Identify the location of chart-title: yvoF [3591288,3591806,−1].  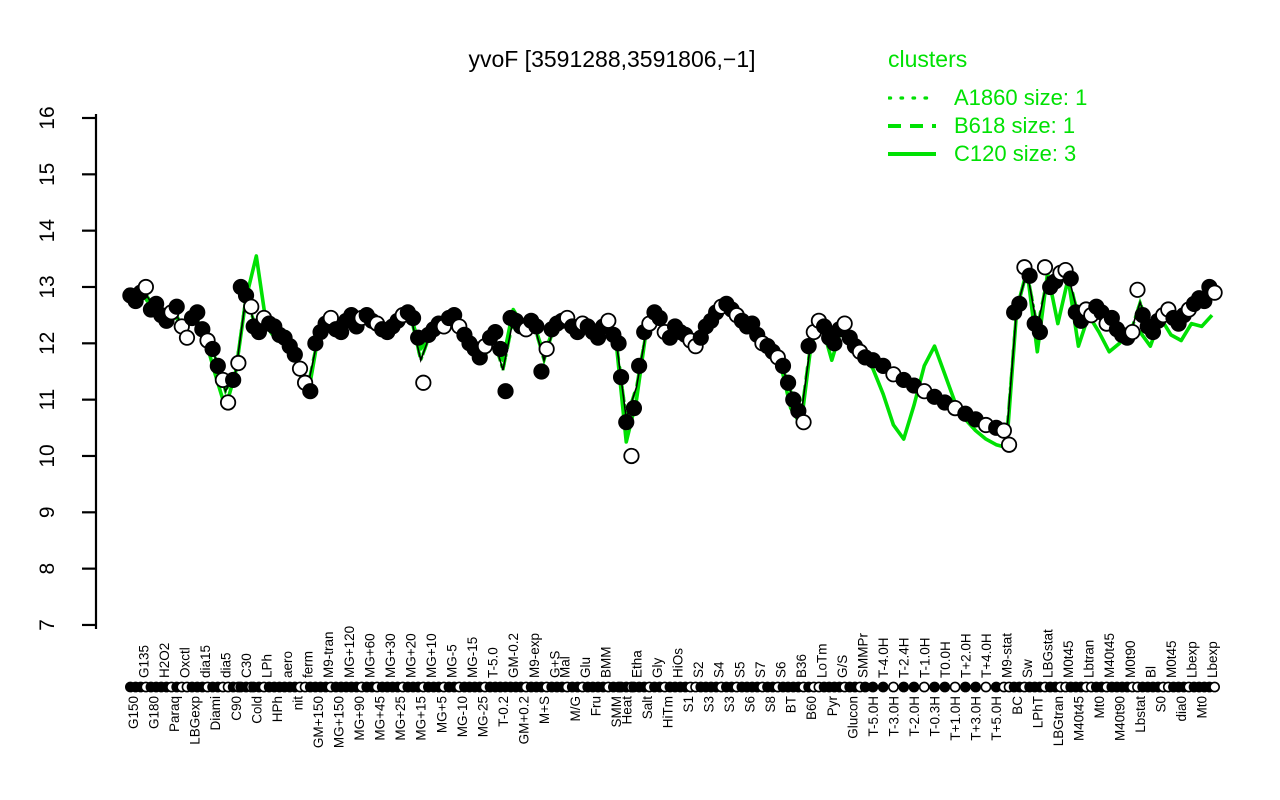
(612, 59).